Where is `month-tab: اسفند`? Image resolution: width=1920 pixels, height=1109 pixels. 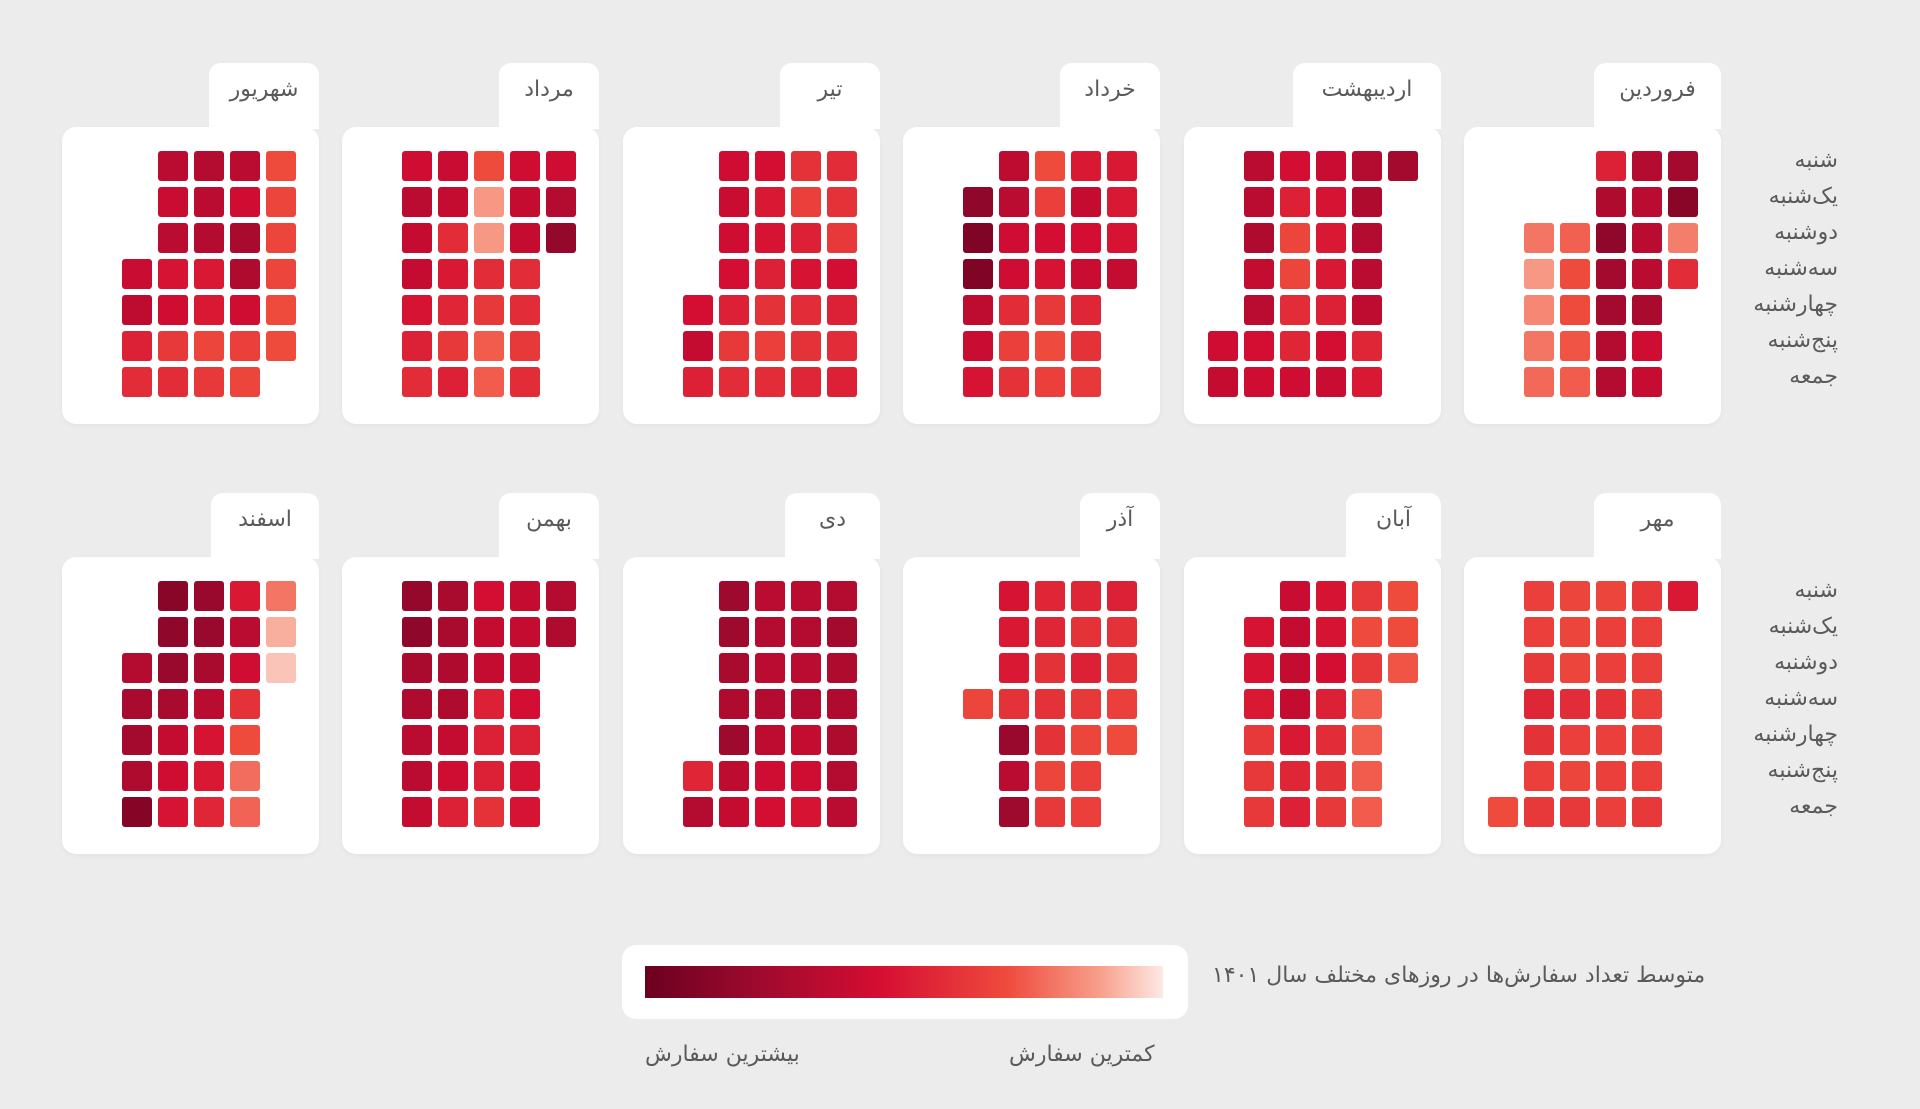
month-tab: اسفند is located at coordinates (265, 526).